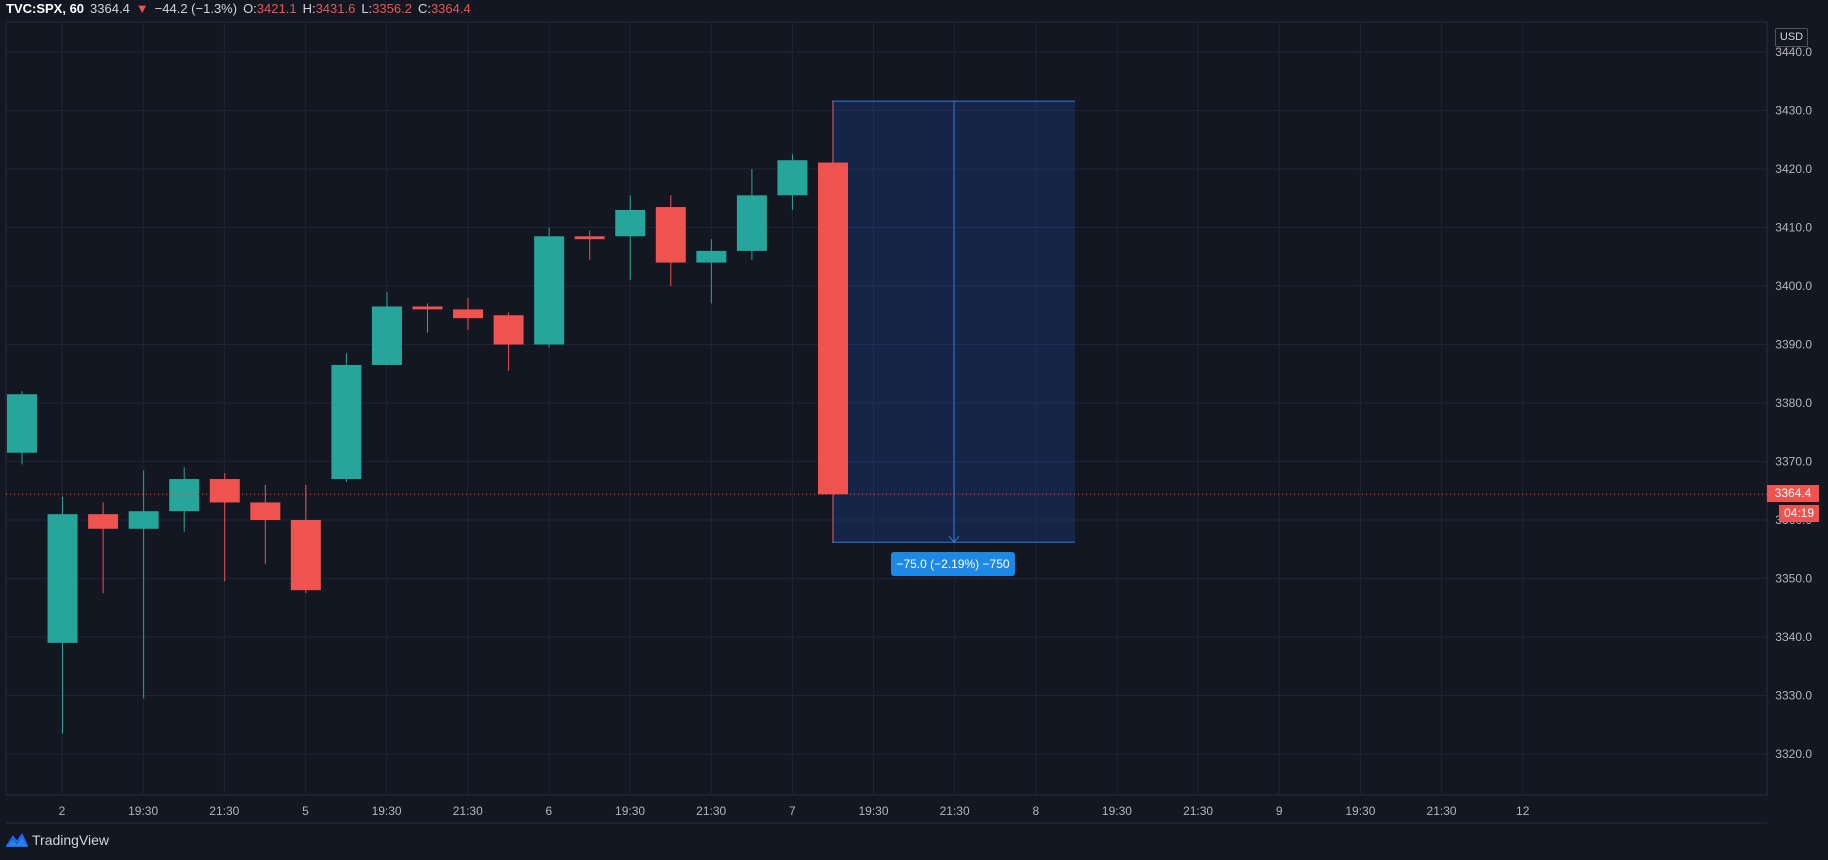  Describe the element at coordinates (1523, 811) in the screenshot. I see `time-tick-label: 12` at that location.